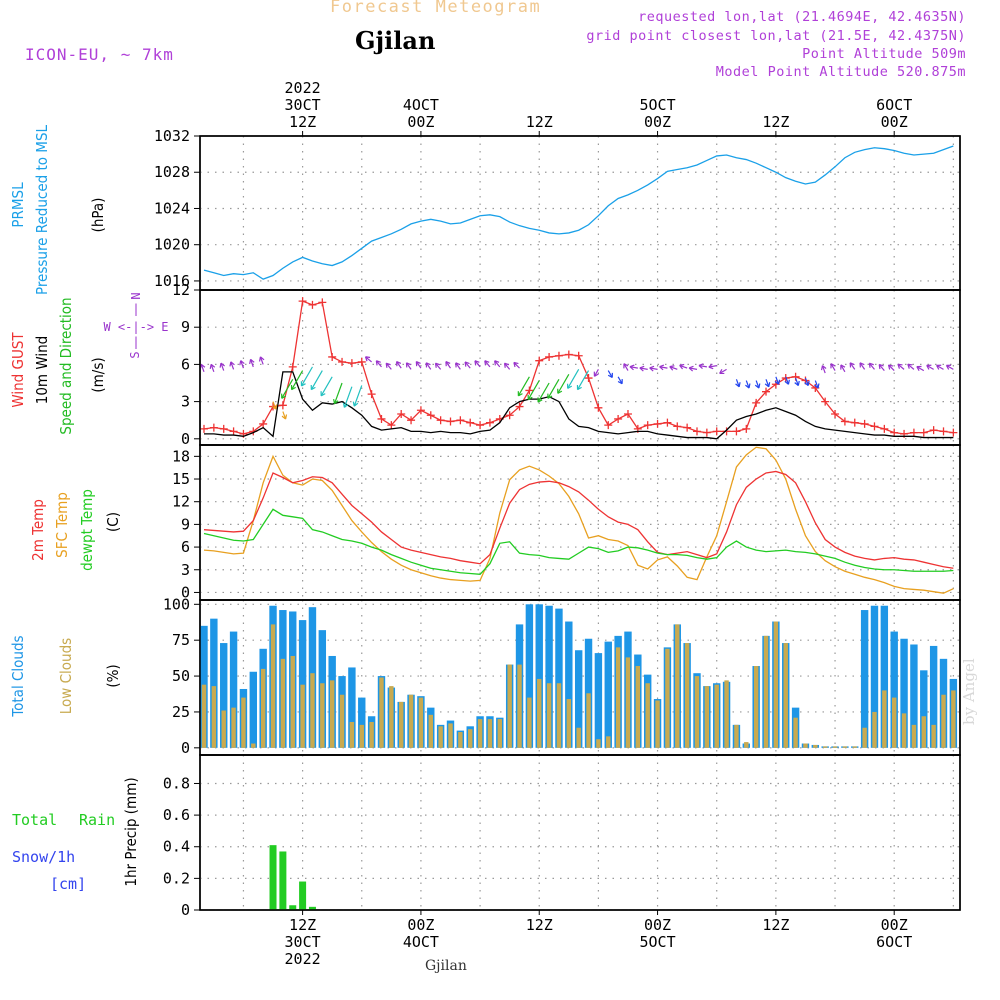  Describe the element at coordinates (185, 910) in the screenshot. I see `y-tick-label: 0` at that location.